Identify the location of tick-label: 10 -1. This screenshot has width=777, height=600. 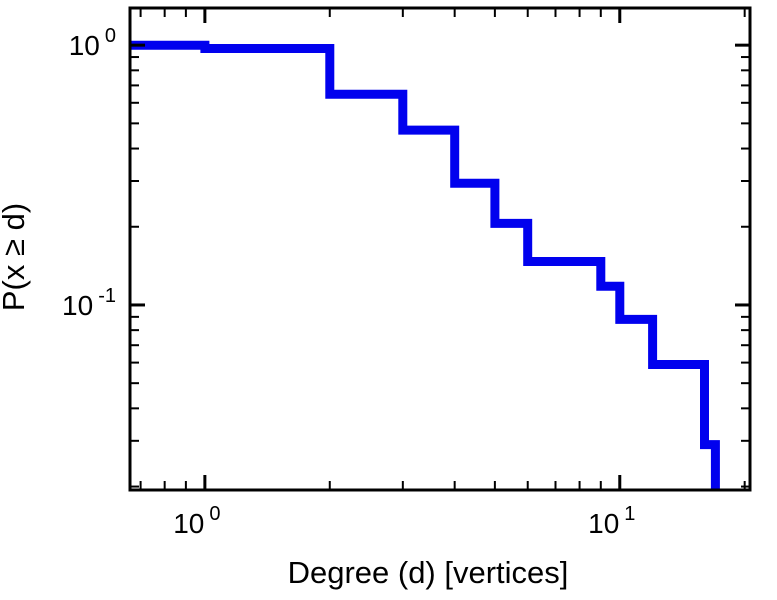
(89, 303).